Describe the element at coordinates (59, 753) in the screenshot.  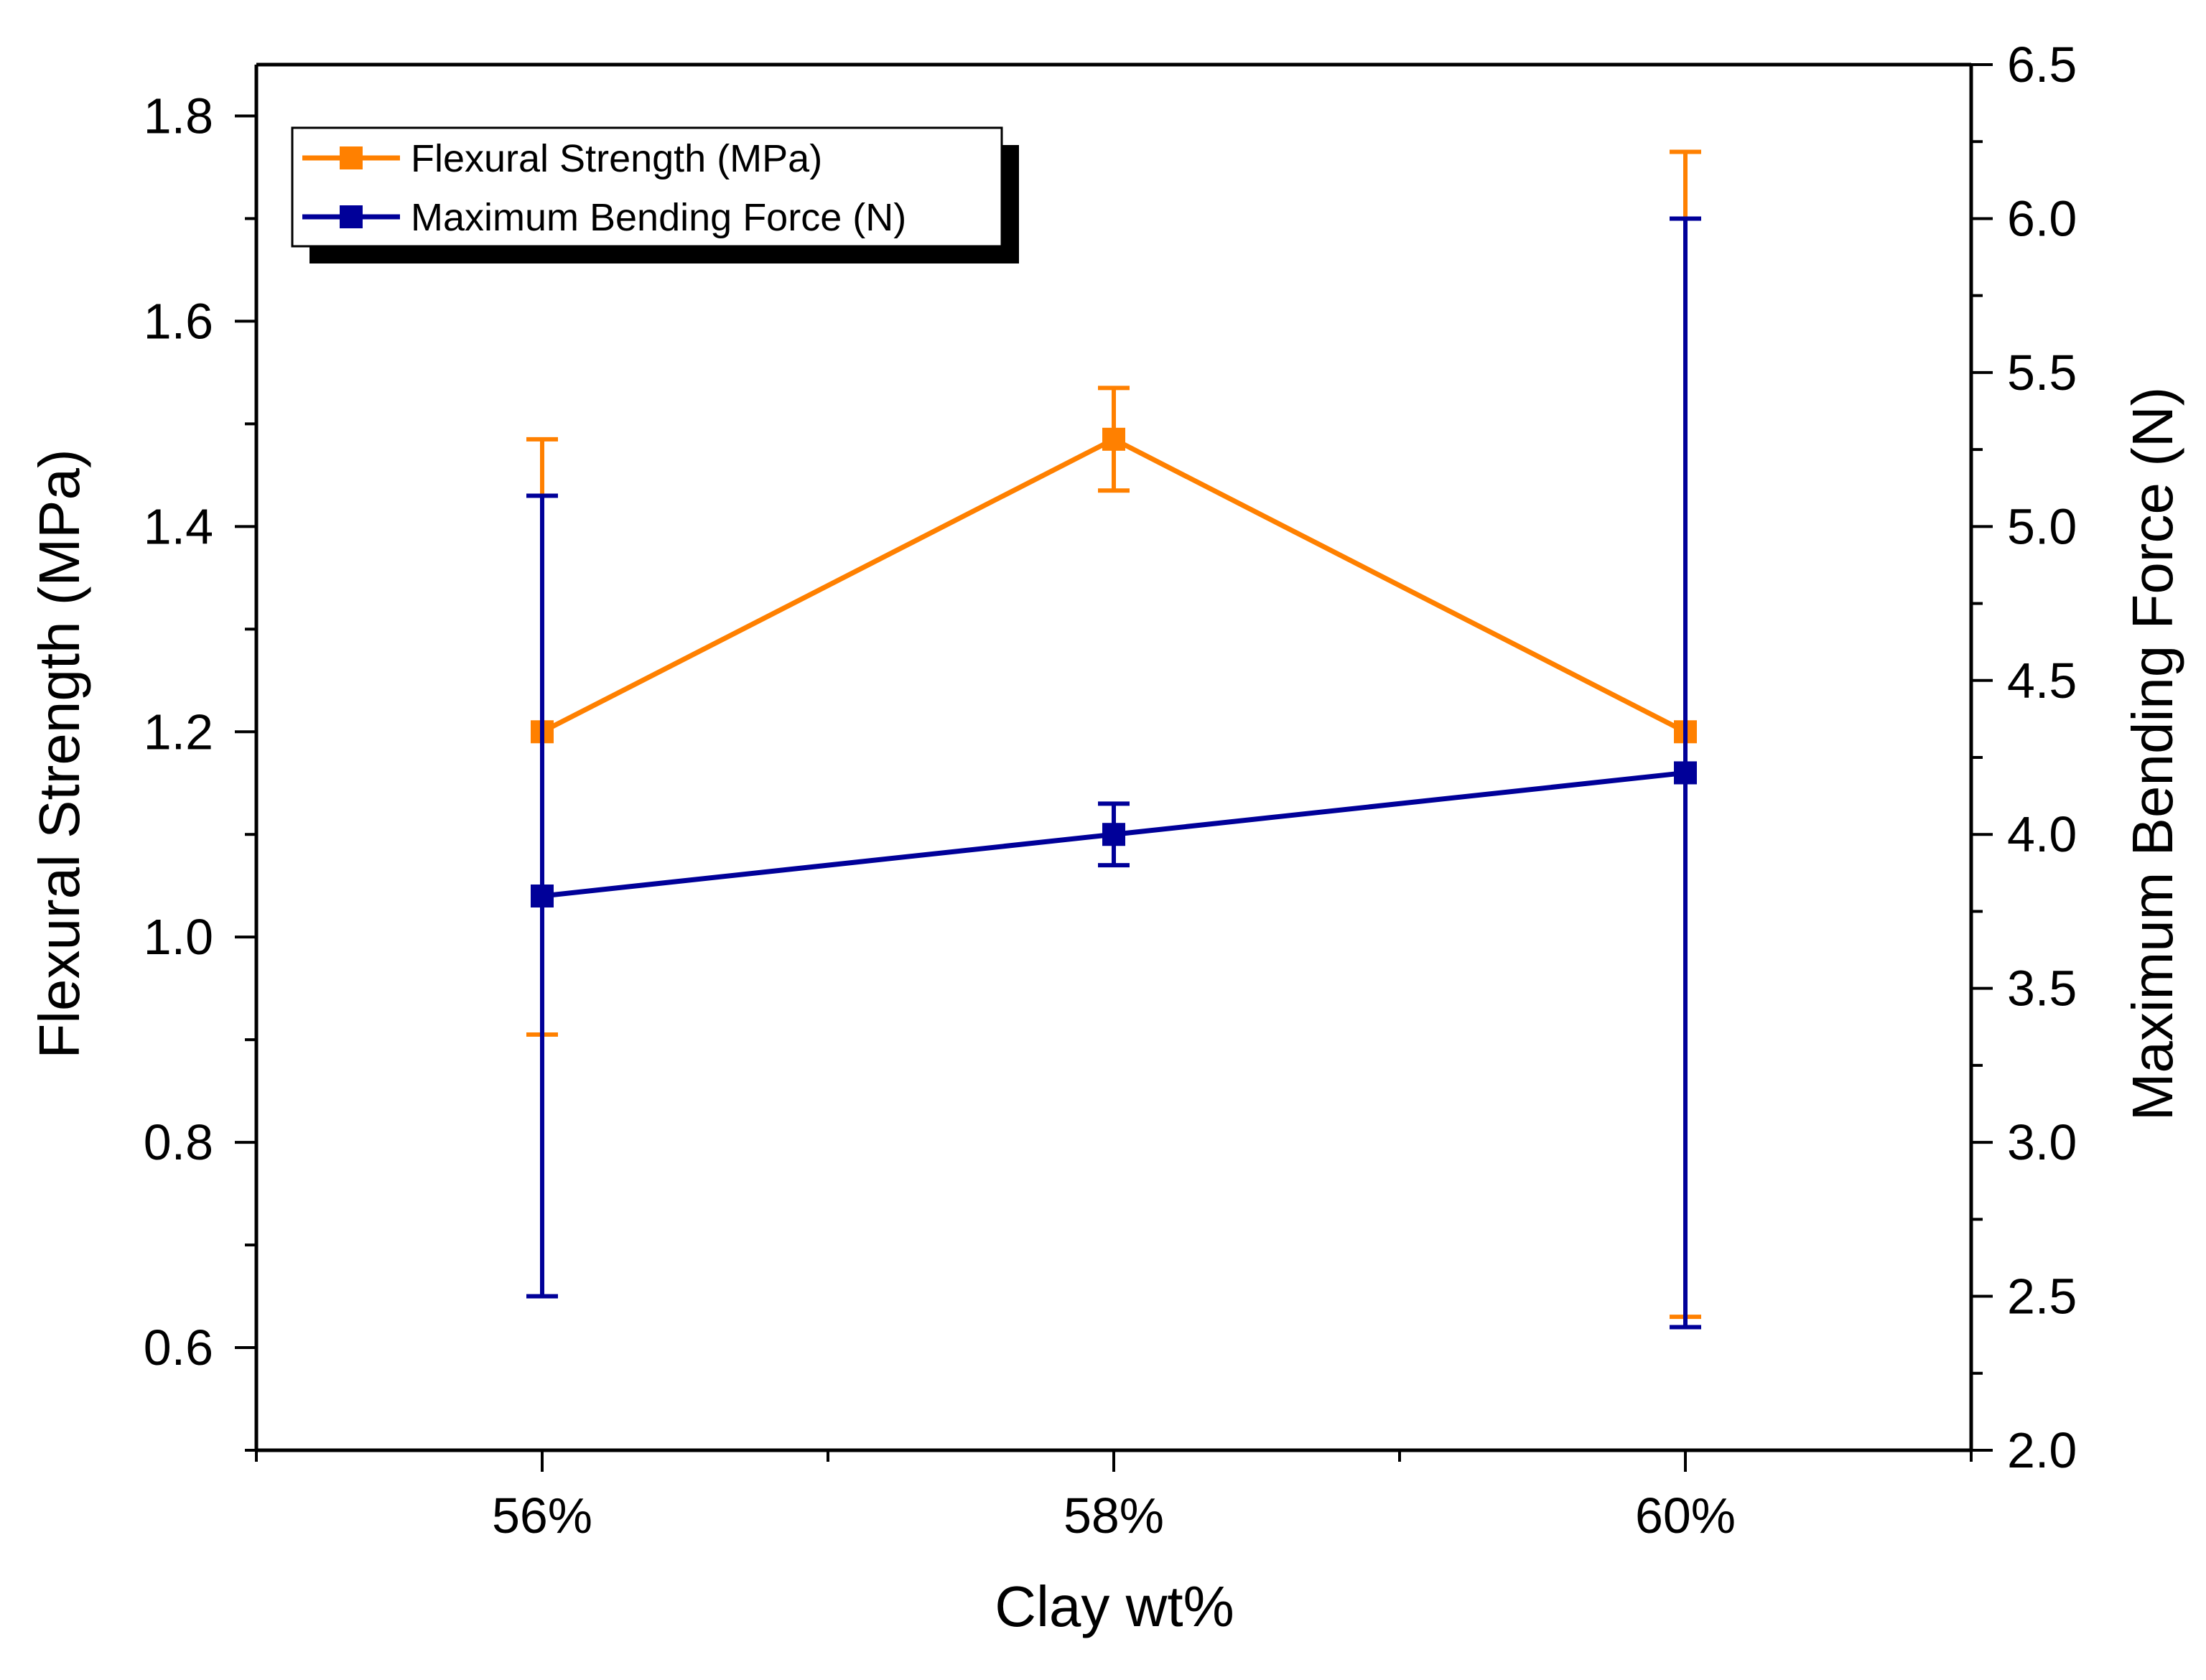
I see `left-y-axis-title: Flexural Strength (MPa)` at that location.